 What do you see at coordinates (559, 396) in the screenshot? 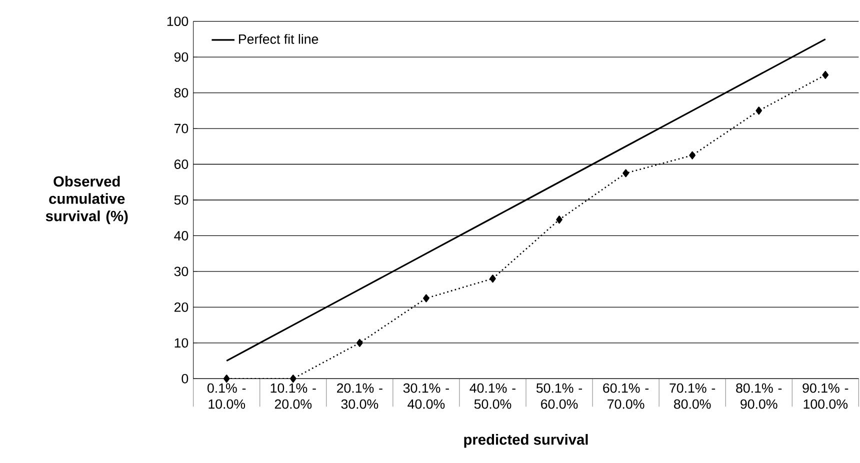
I see `x-tick-label: 50.1% - 60.0%` at bounding box center [559, 396].